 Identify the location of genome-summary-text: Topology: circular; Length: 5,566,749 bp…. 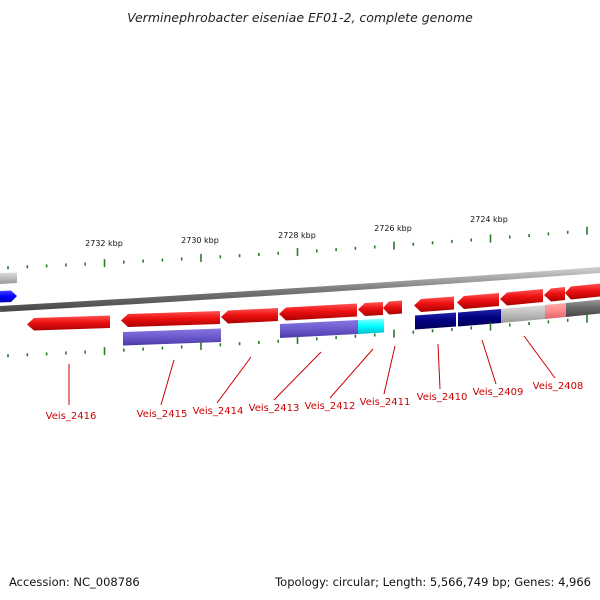
(432, 582).